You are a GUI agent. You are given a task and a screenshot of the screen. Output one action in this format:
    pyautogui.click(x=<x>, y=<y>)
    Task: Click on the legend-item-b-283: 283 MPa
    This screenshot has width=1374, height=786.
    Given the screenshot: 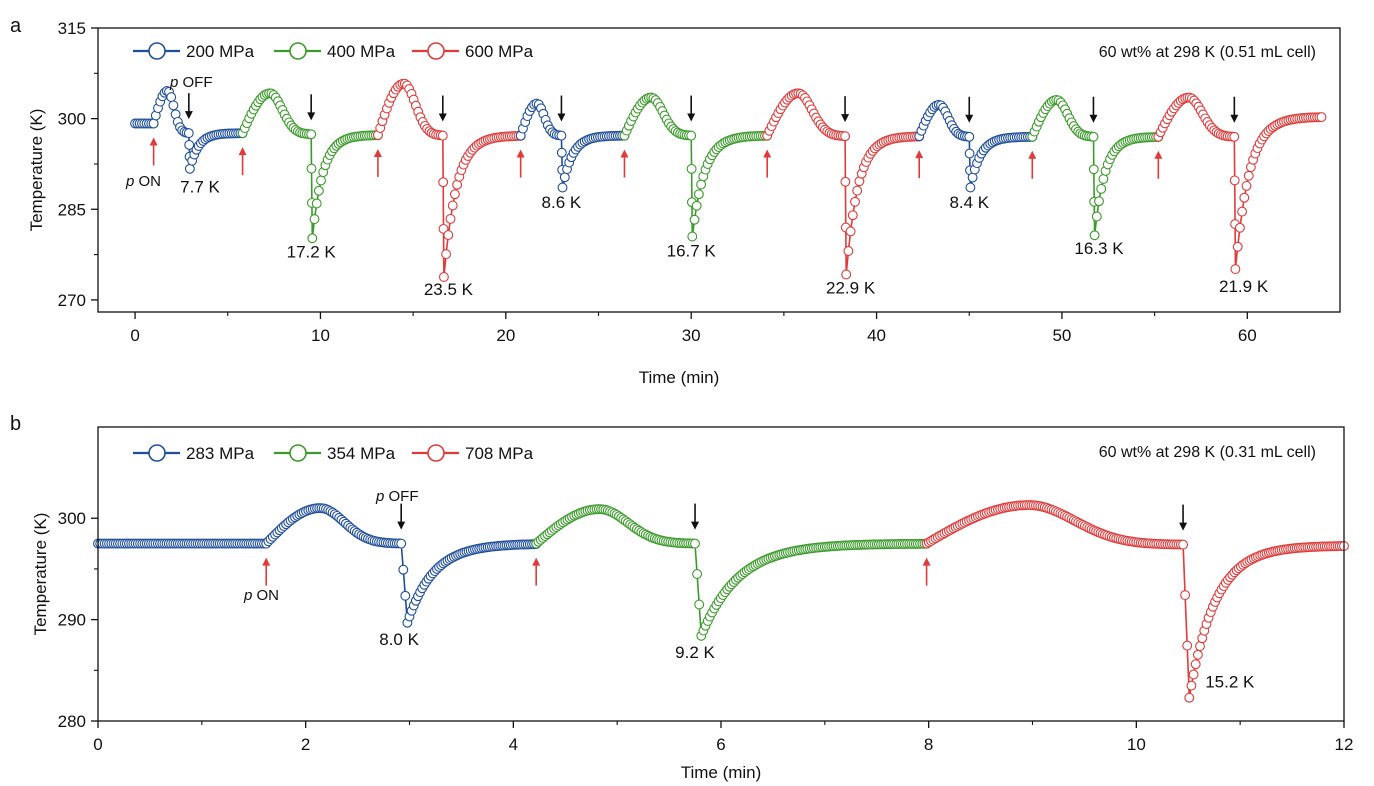 What is the action you would take?
    pyautogui.click(x=194, y=453)
    